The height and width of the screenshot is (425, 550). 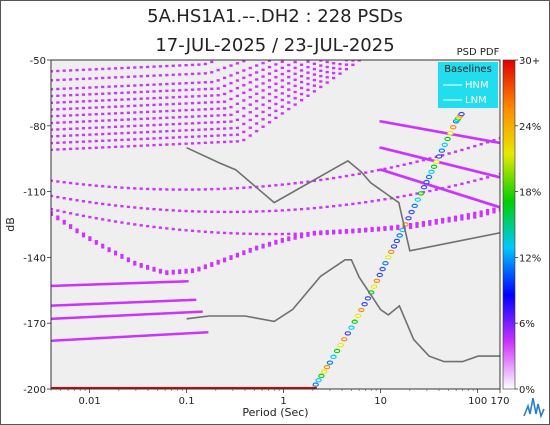 I want to click on nhnm-line, so click(x=343, y=199).